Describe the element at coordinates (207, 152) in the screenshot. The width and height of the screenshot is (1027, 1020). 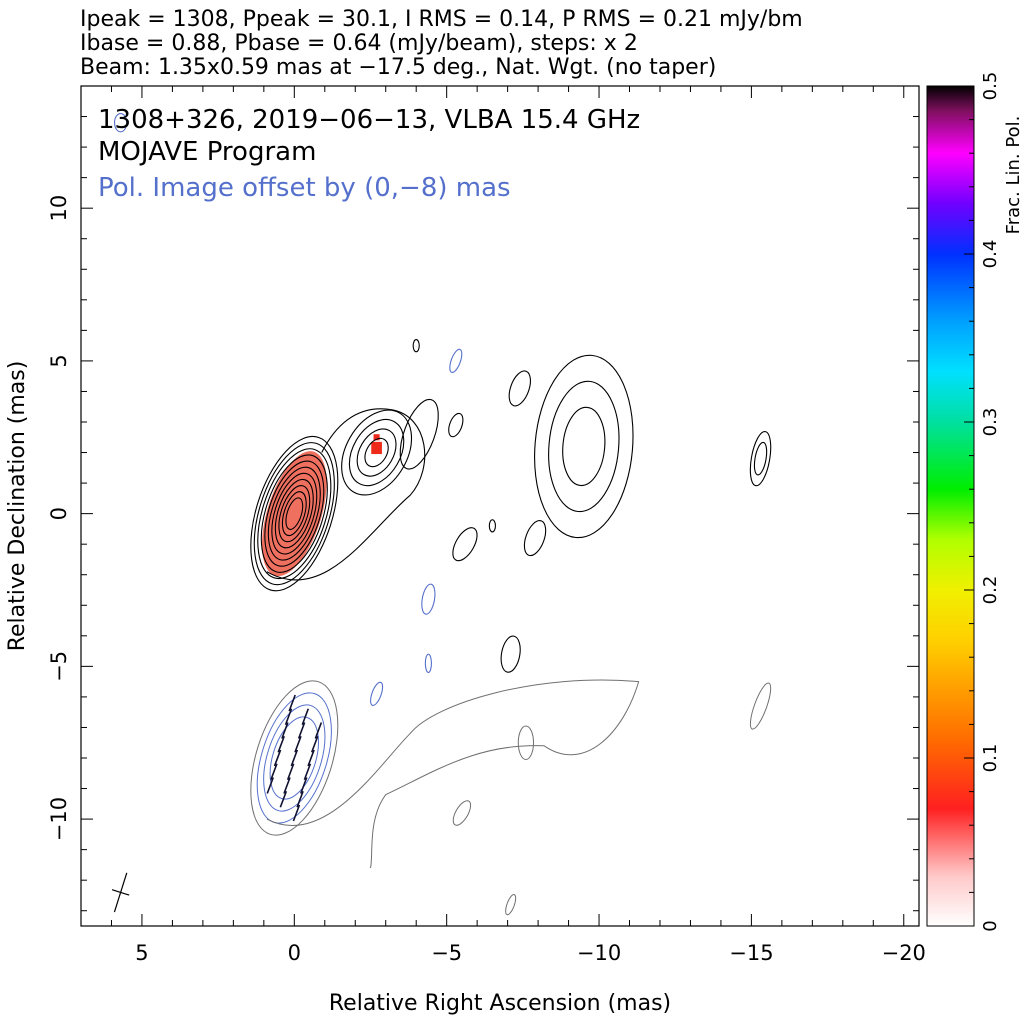
I see `title-line-2: MOJAVE Program` at that location.